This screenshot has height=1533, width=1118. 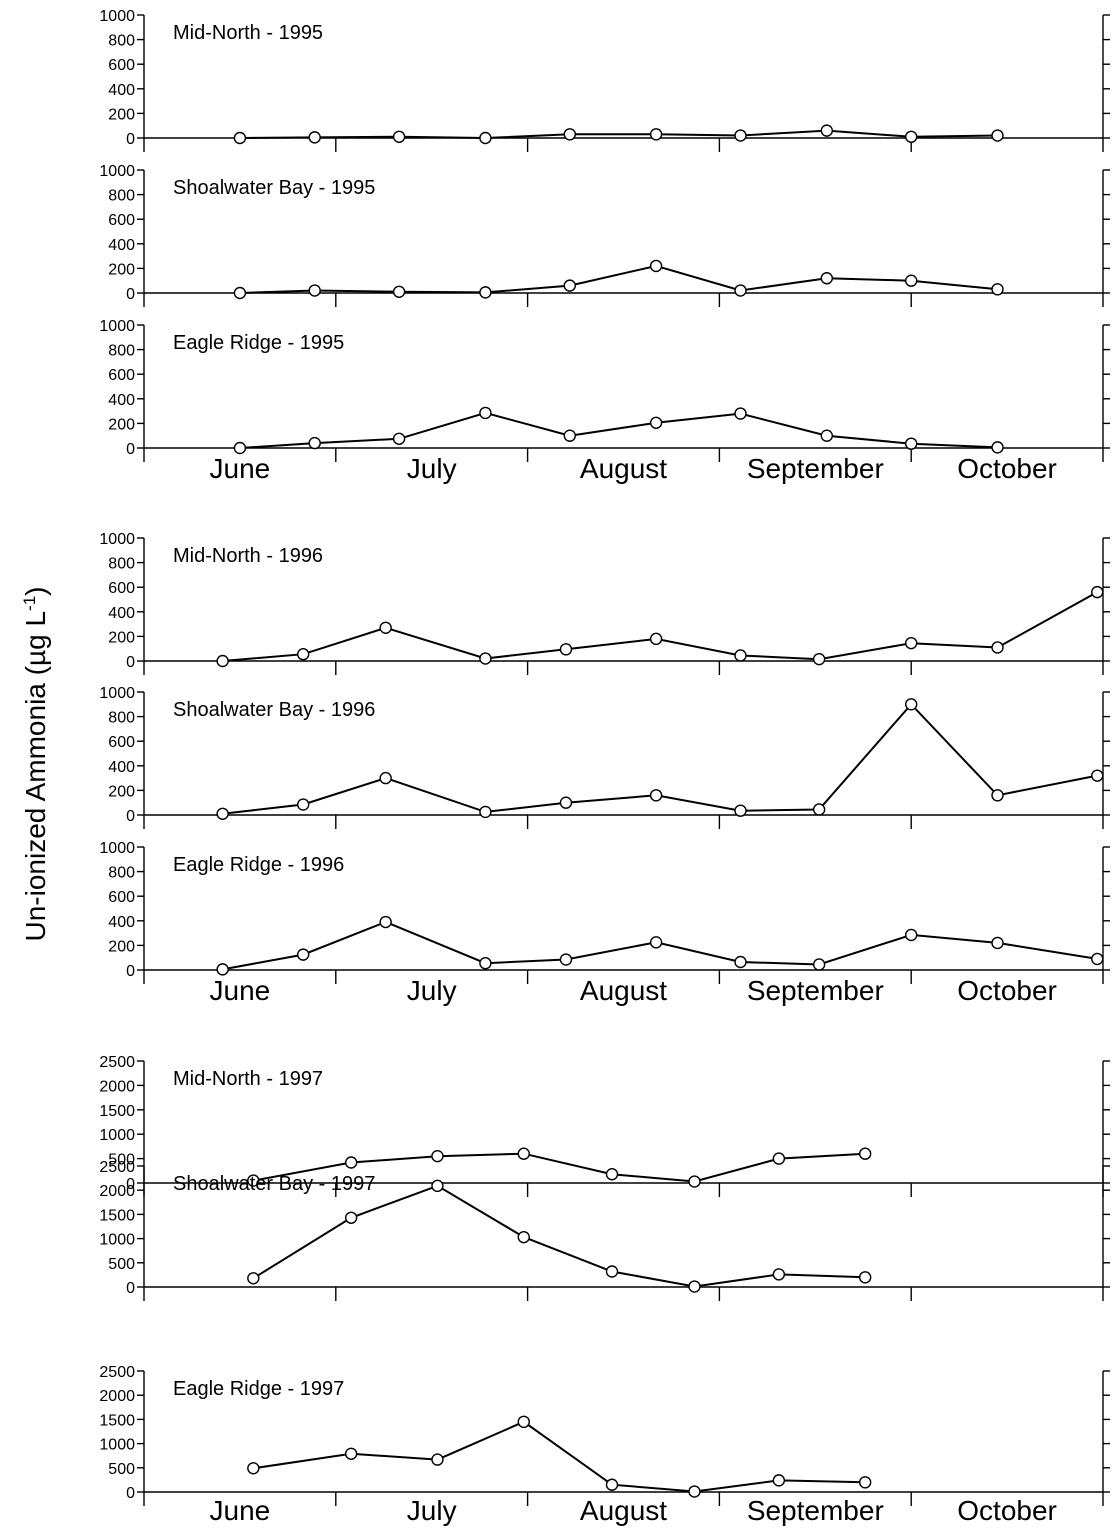 I want to click on y-tick-label: 2500, so click(x=117, y=1062).